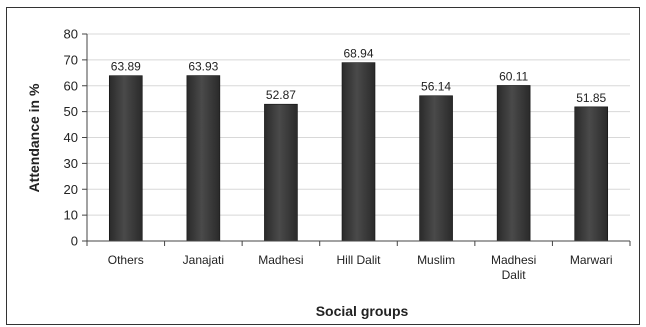  What do you see at coordinates (71, 59) in the screenshot?
I see `y-tick-label: 70` at bounding box center [71, 59].